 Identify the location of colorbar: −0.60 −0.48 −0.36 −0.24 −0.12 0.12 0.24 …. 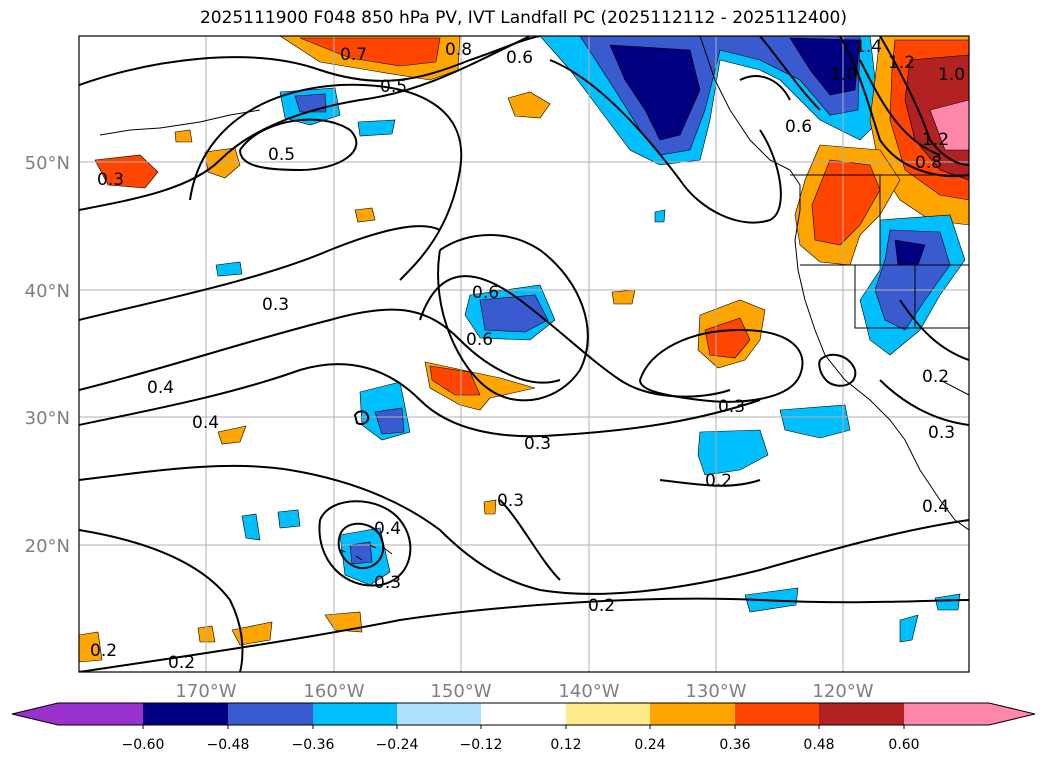
(523, 727).